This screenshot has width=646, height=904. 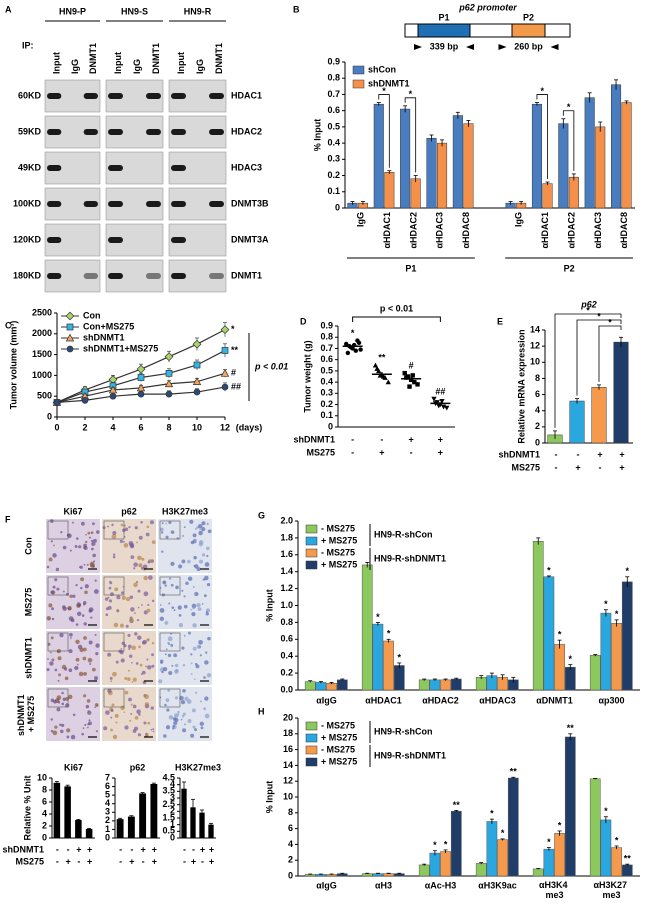 I want to click on legend-label: shDNMT1, so click(x=389, y=83).